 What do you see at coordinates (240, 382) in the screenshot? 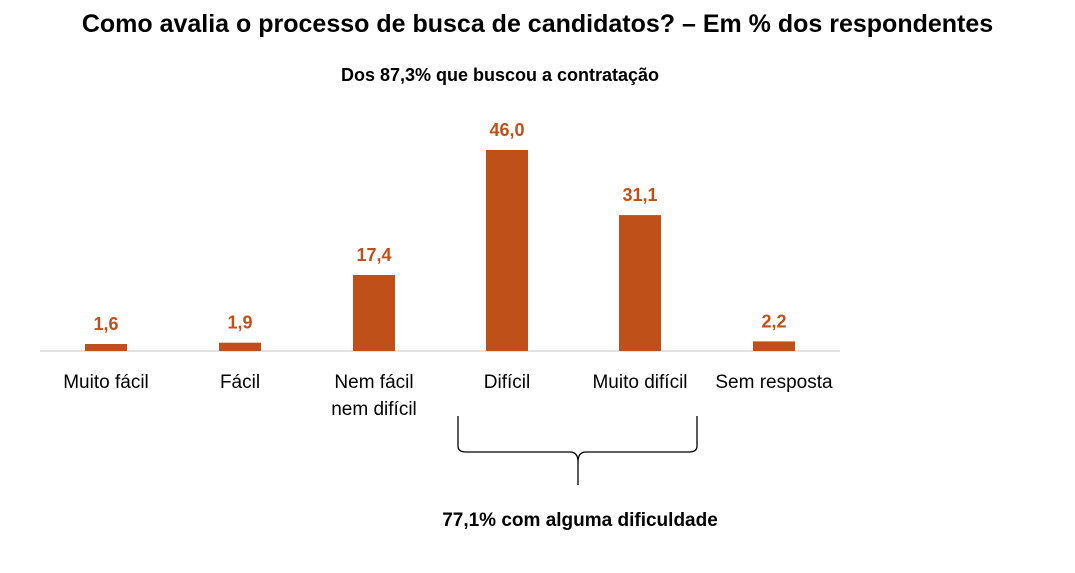
I see `x-tick-label: Fácil` at bounding box center [240, 382].